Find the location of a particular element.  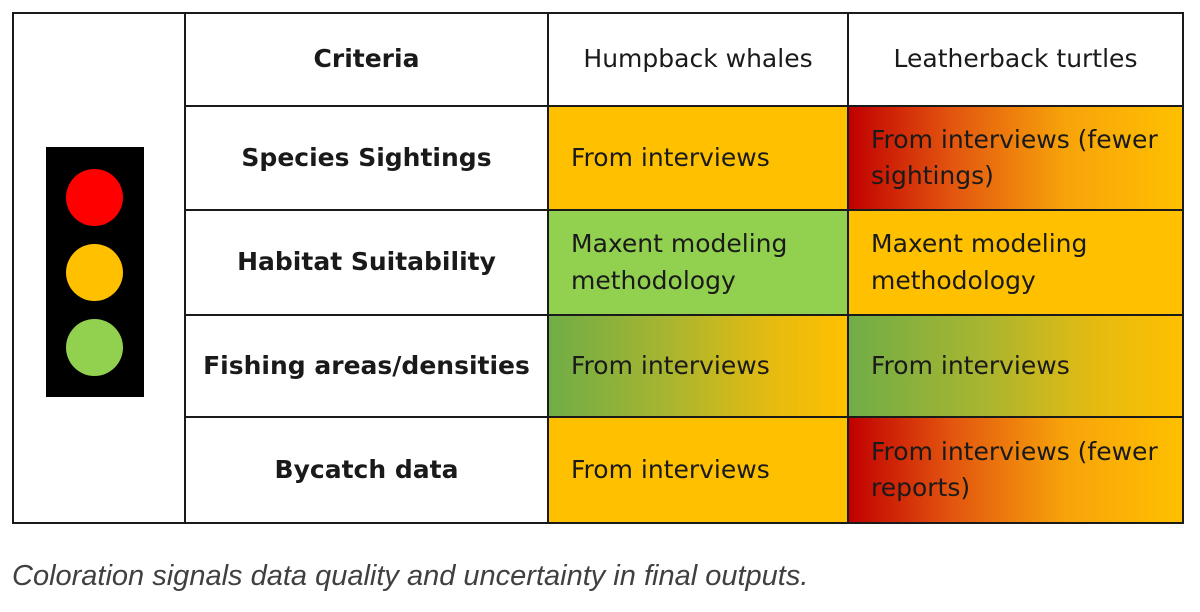

humpback-bycatch-data-cell: From interviews is located at coordinates (699, 470).